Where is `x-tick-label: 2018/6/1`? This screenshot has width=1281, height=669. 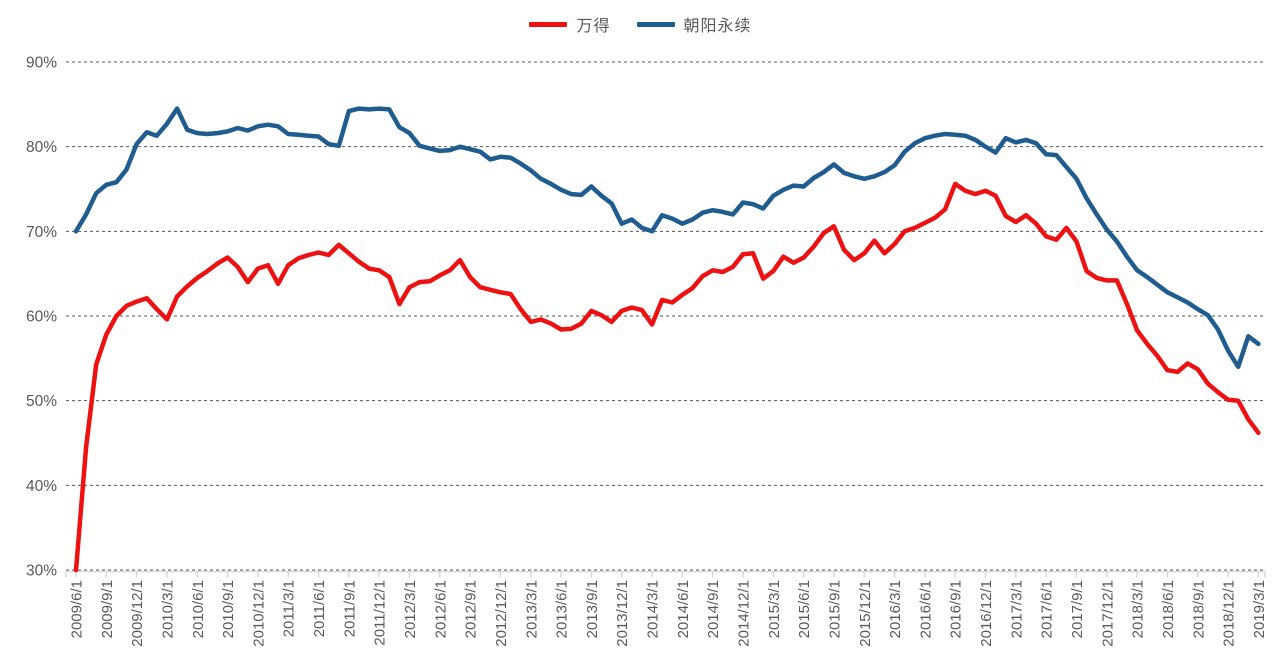 x-tick-label: 2018/6/1 is located at coordinates (1168, 609).